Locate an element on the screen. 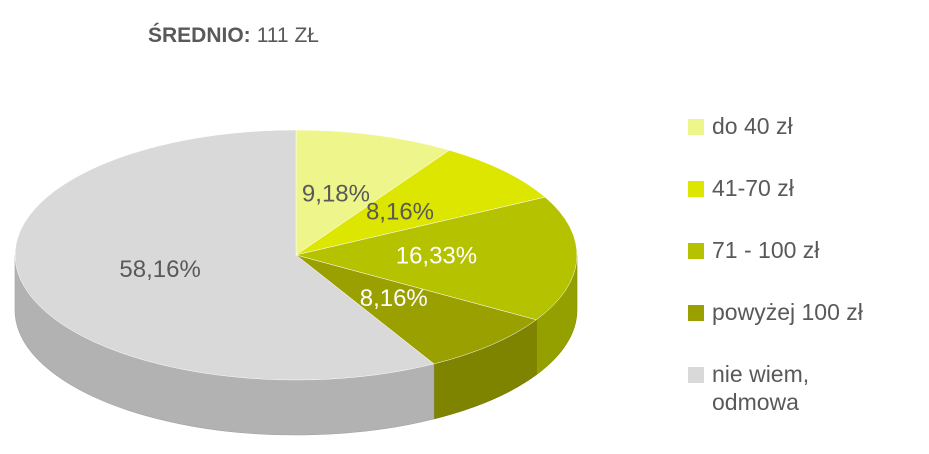 Image resolution: width=929 pixels, height=454 pixels. legend-label: 41-70 zł is located at coordinates (753, 188).